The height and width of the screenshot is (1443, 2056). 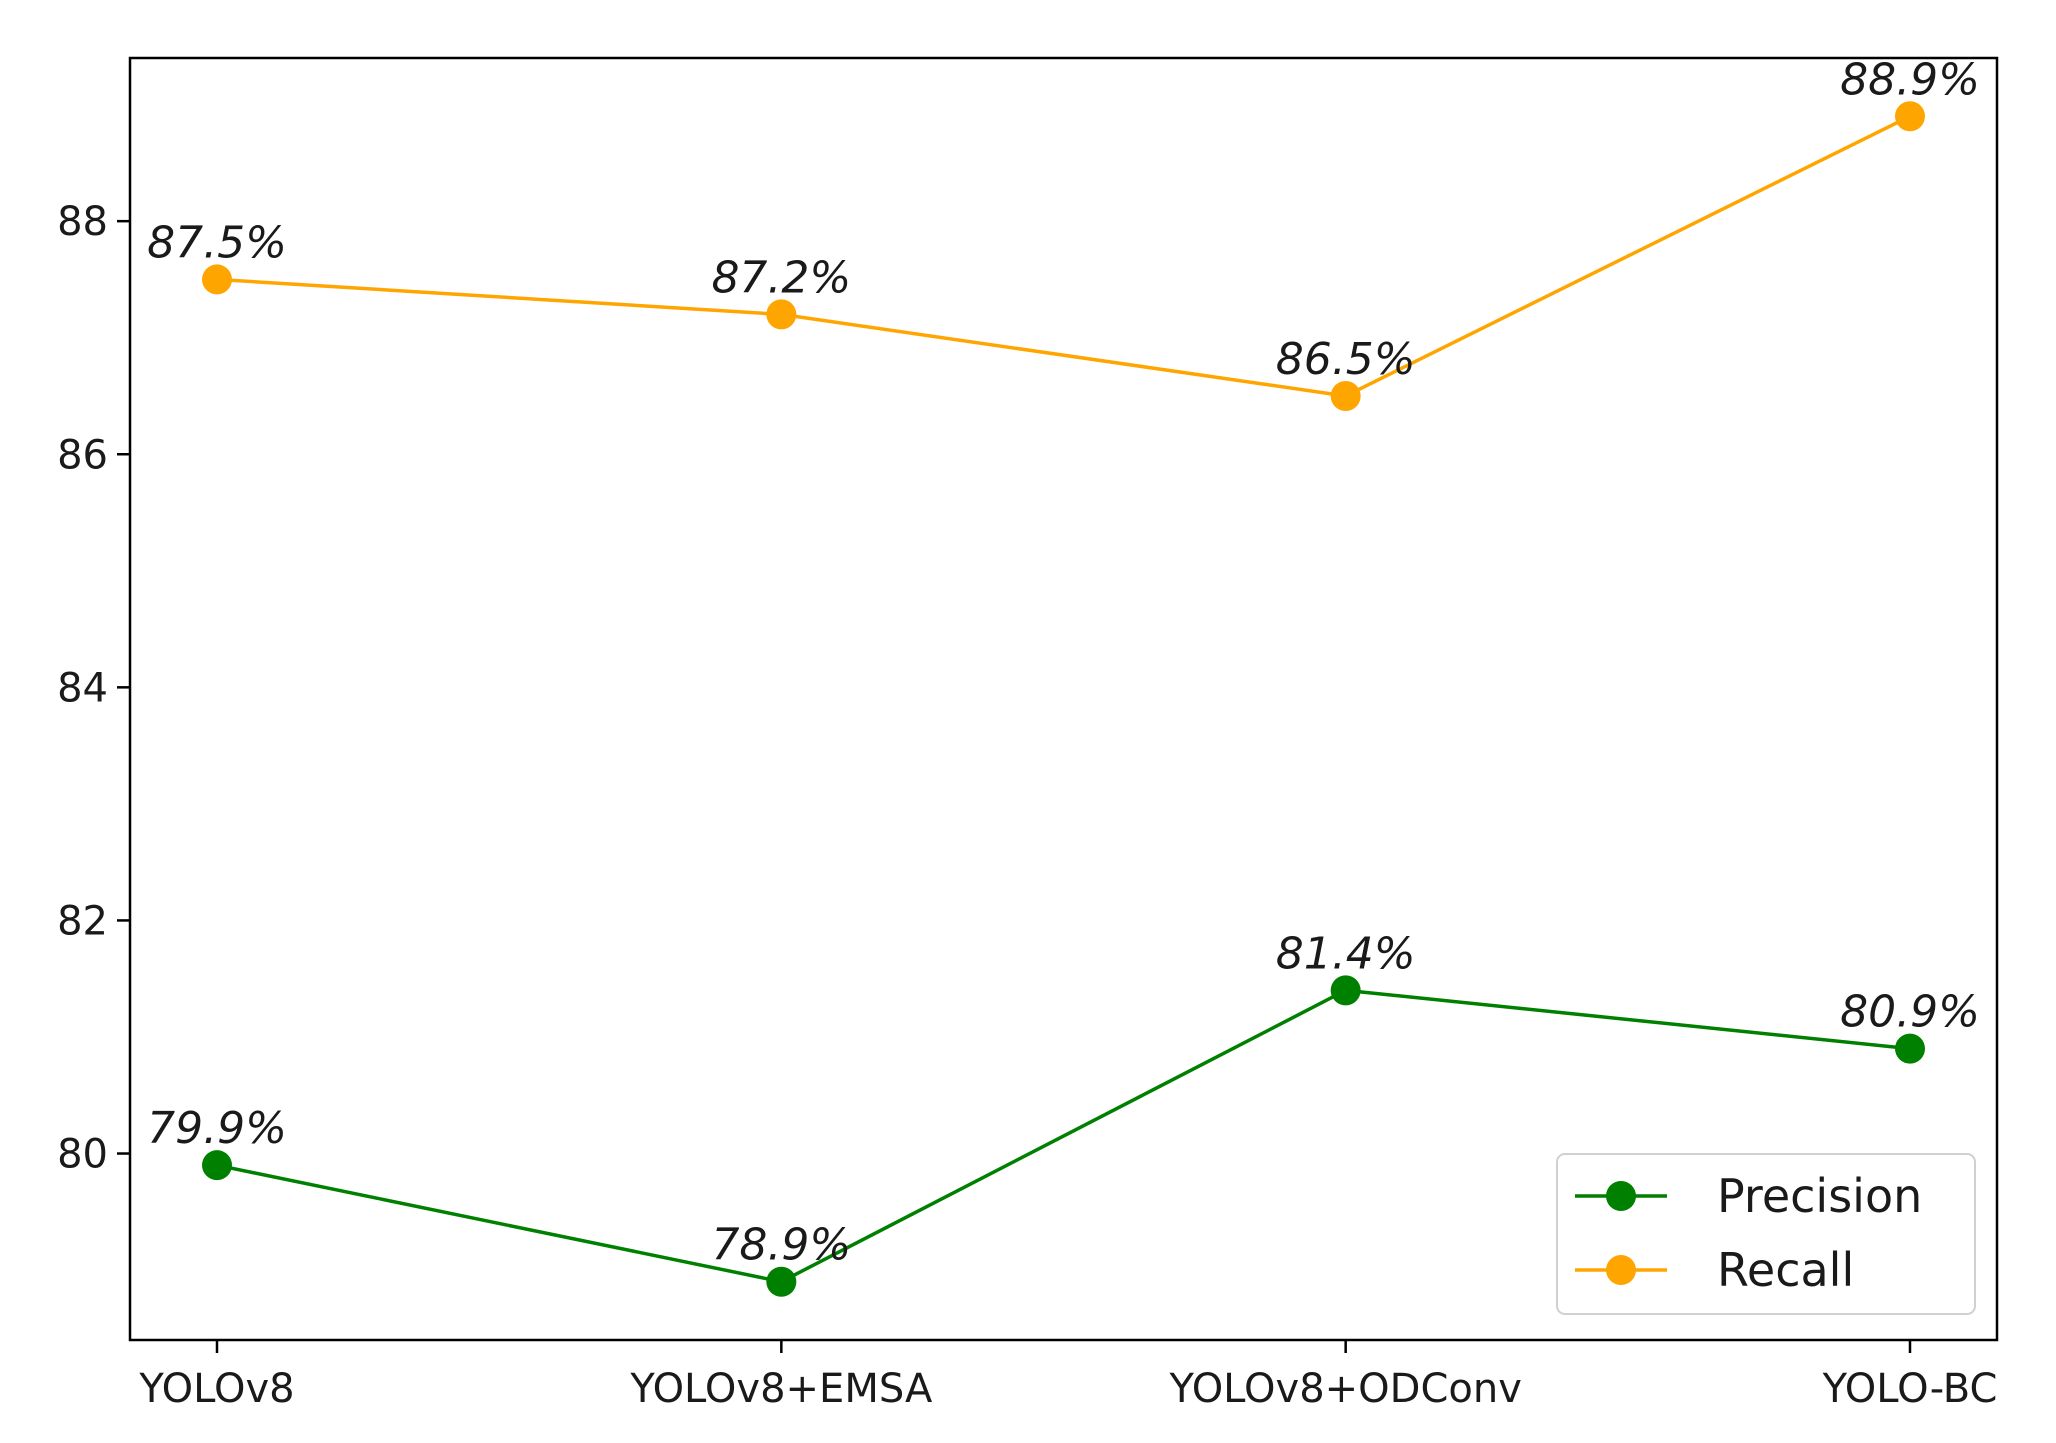 I want to click on x-tick-label: YOLOv8, so click(x=216, y=1389).